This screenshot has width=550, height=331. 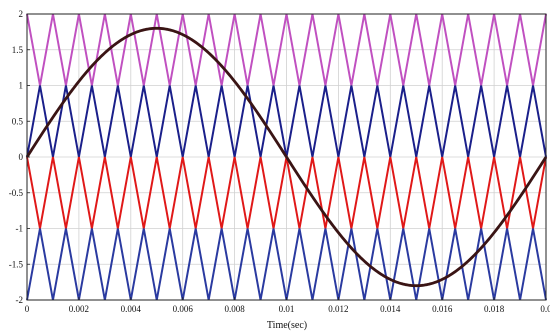 I want to click on y-tick-label-0: 2, so click(x=21, y=14).